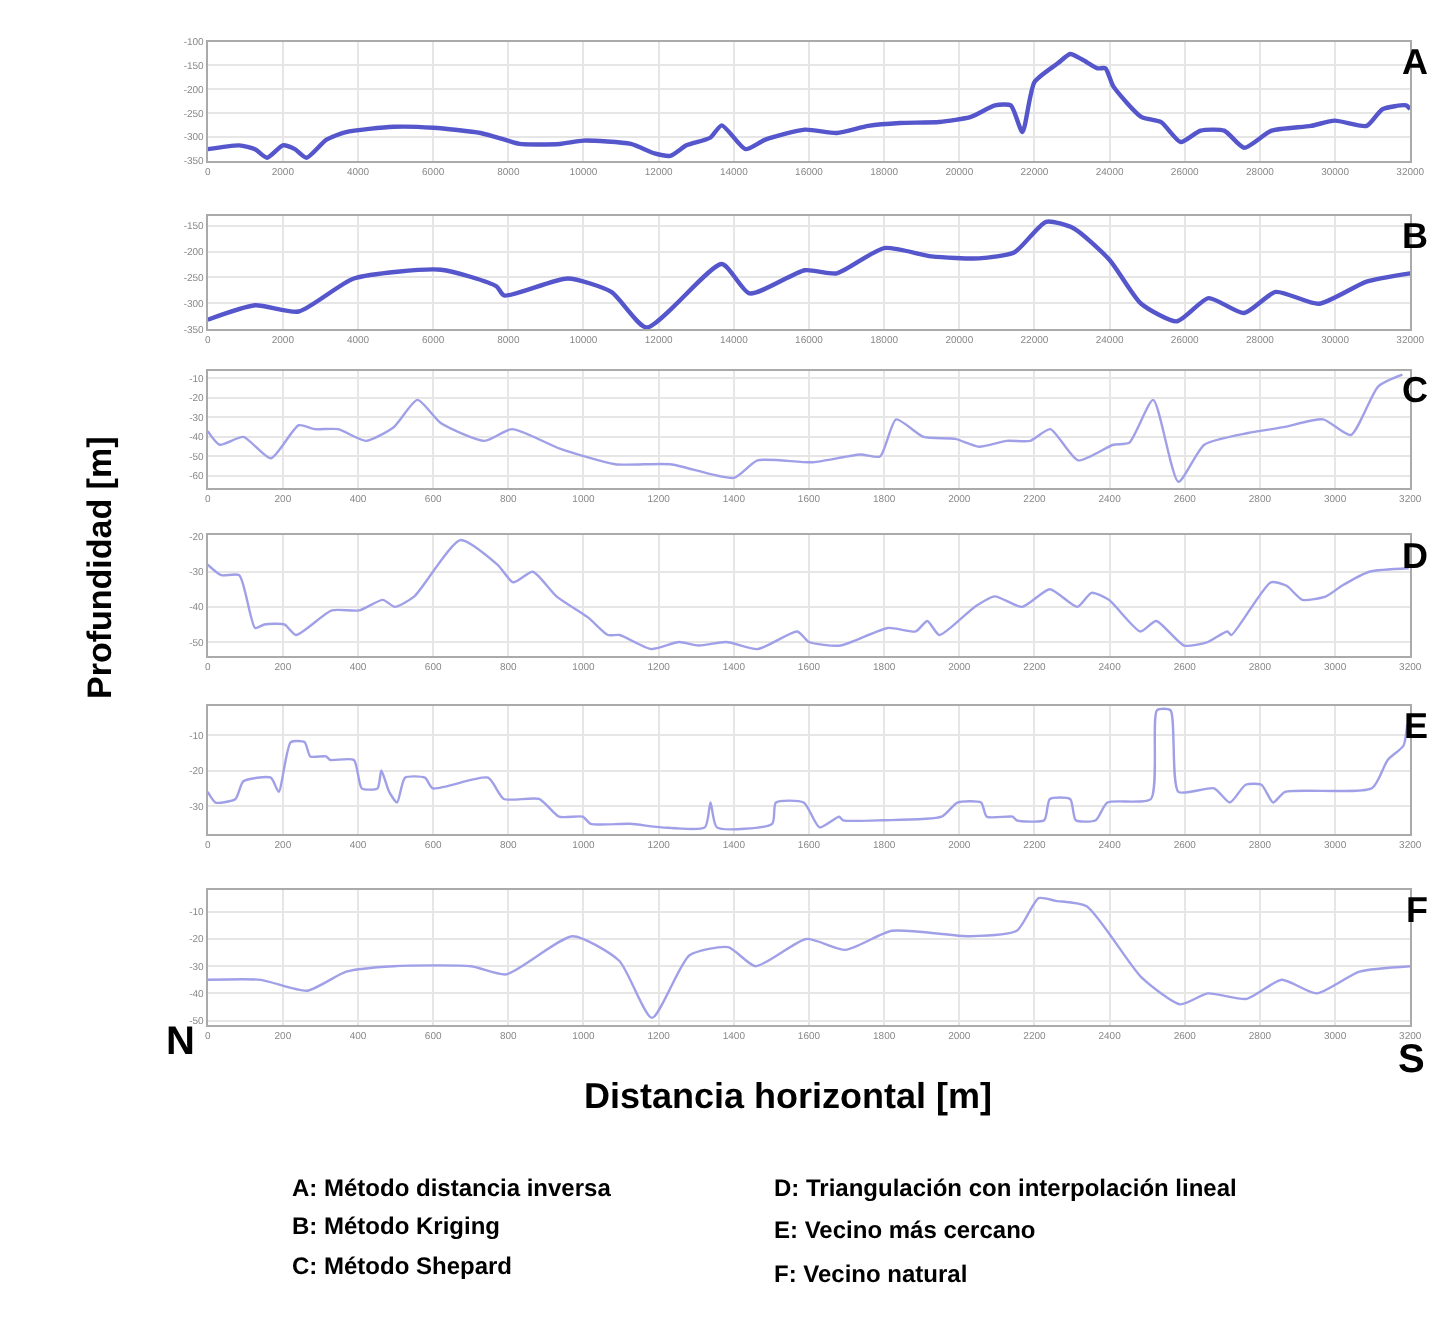  I want to click on chart-title: D, so click(1415, 556).